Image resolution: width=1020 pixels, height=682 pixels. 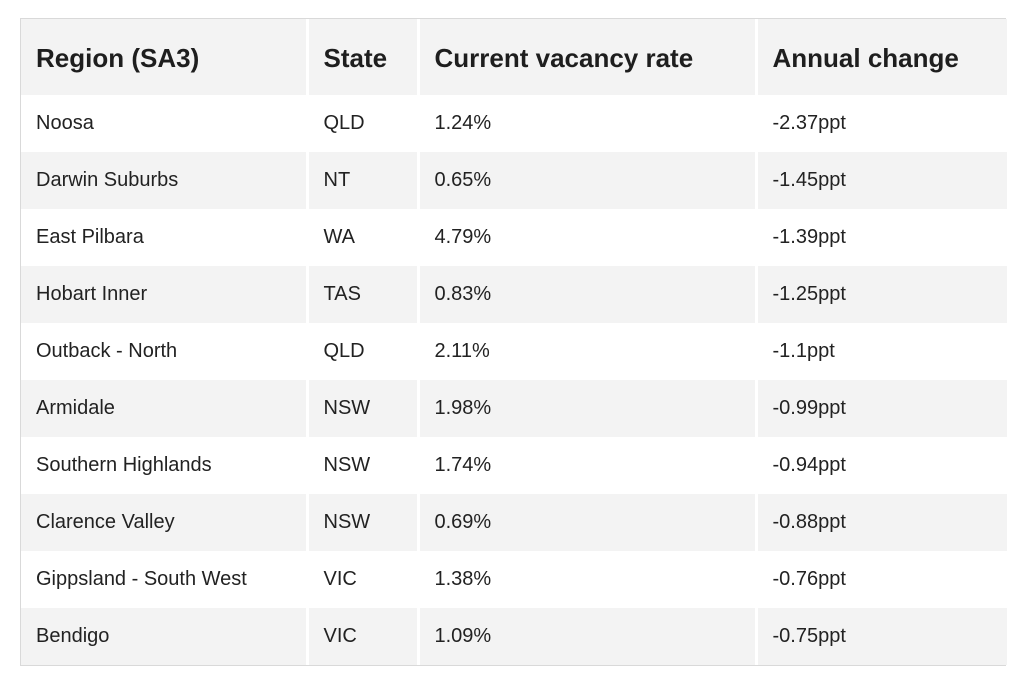 What do you see at coordinates (363, 180) in the screenshot?
I see `cell-state: NT` at bounding box center [363, 180].